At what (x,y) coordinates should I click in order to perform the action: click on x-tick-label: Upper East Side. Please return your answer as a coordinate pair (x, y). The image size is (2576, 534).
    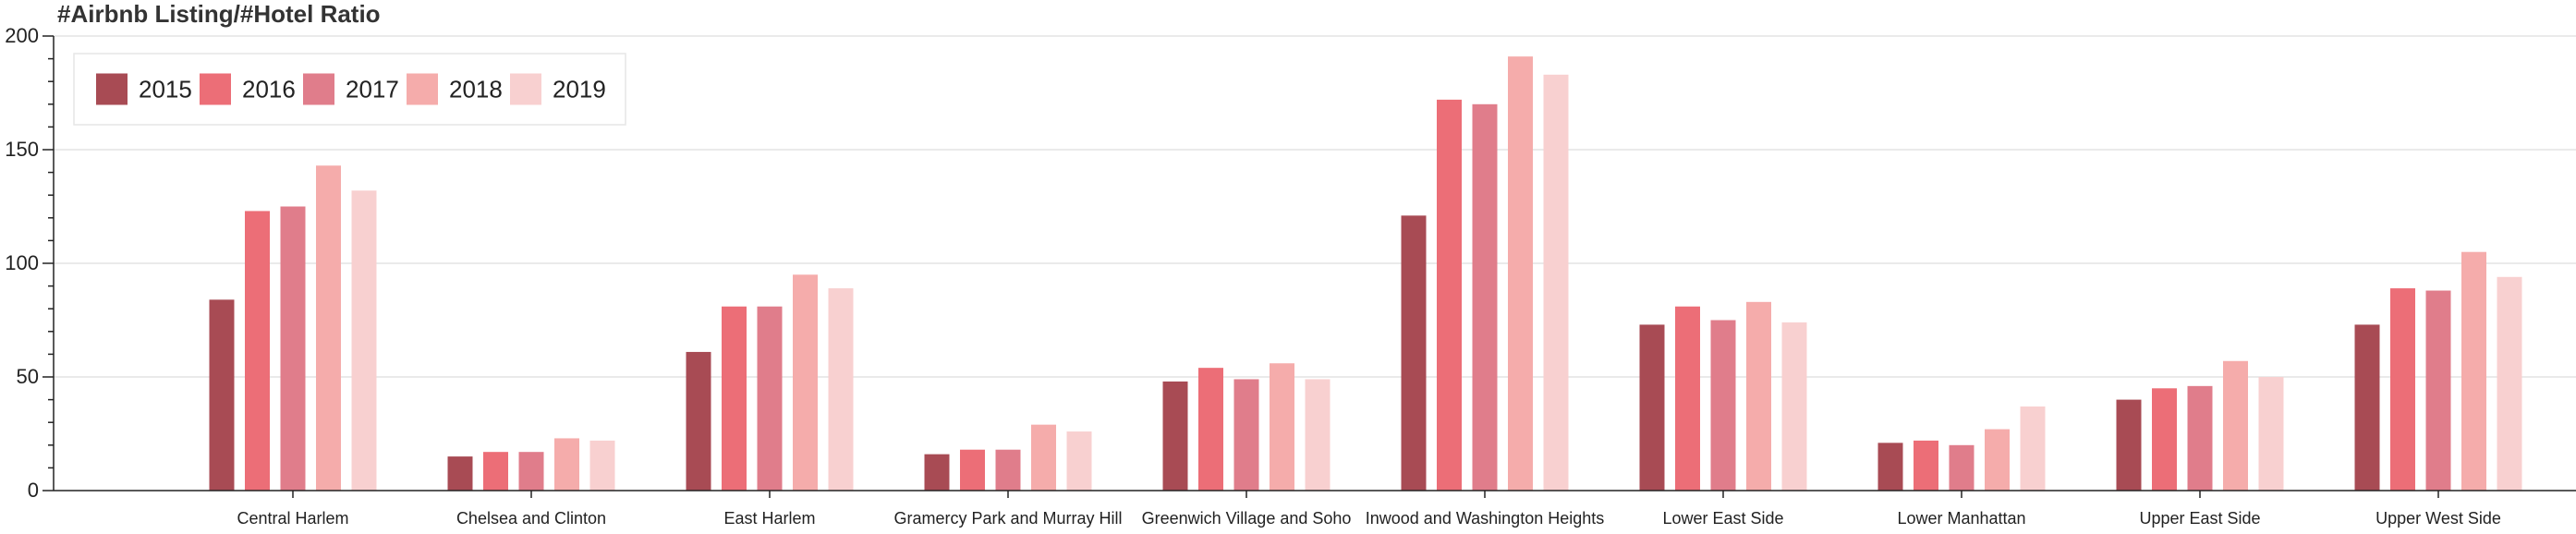
    Looking at the image, I should click on (2199, 518).